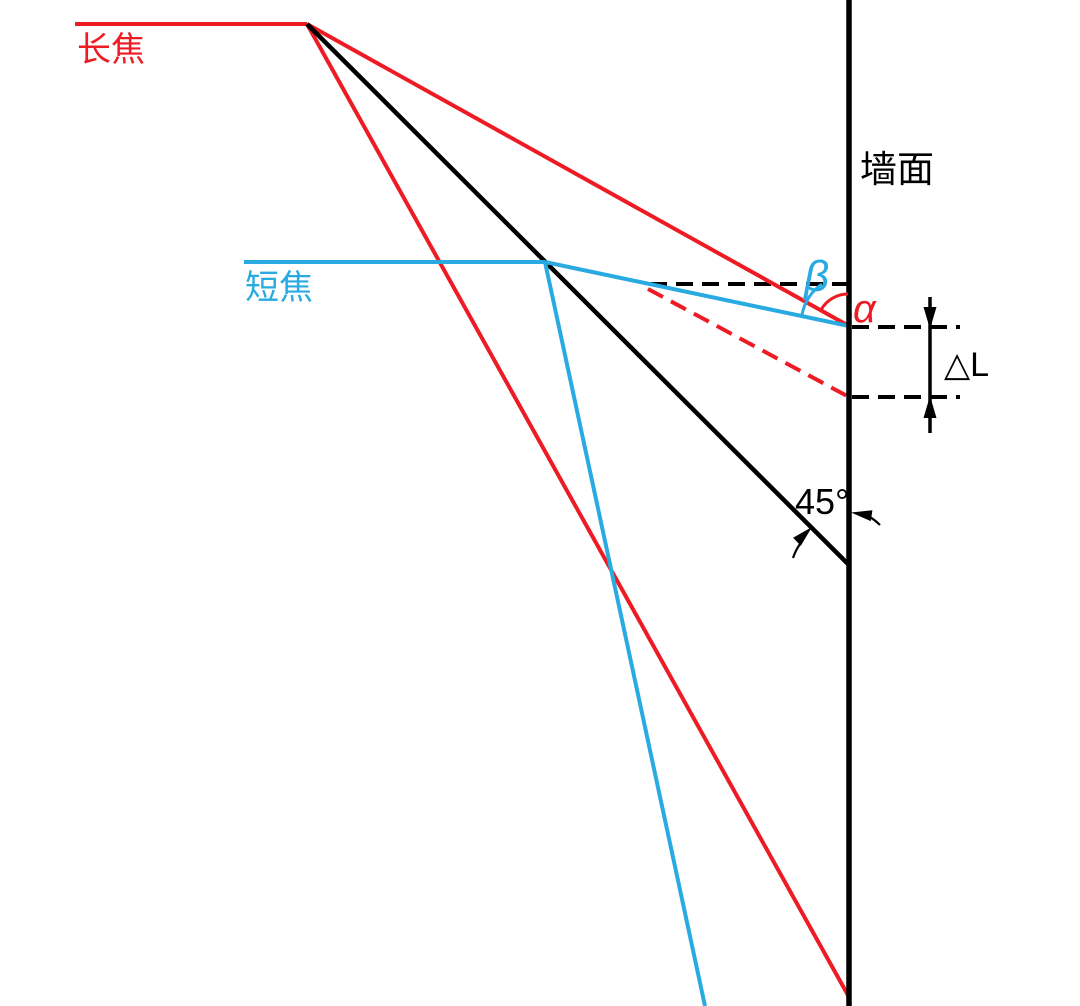  Describe the element at coordinates (811, 299) in the screenshot. I see `beta-angle-arc` at that location.